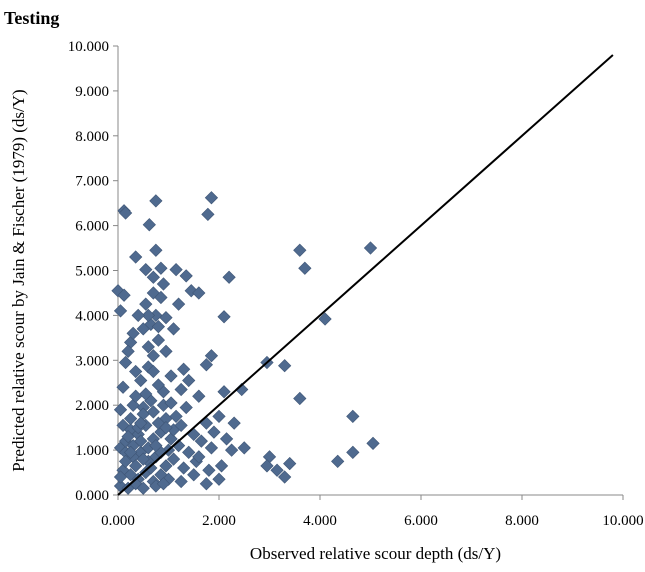  Describe the element at coordinates (92, 451) in the screenshot. I see `y-tick-label: 1.000` at that location.